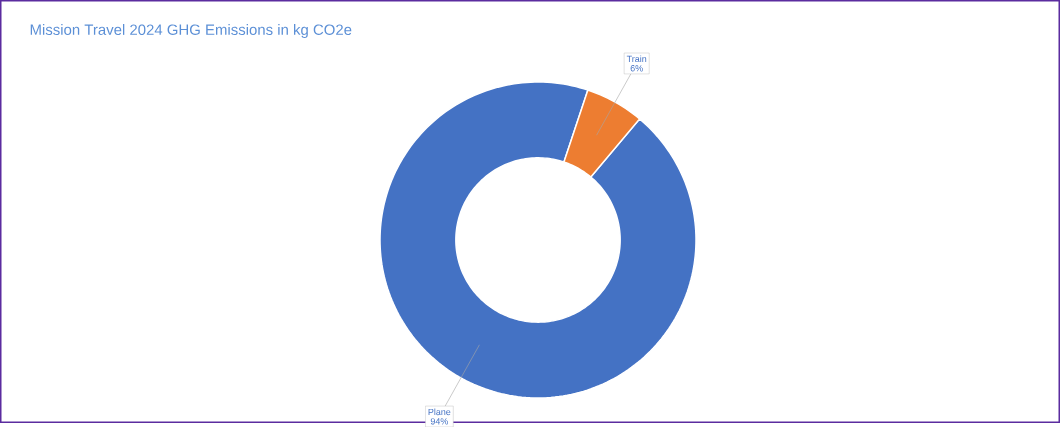  What do you see at coordinates (439, 421) in the screenshot?
I see `data-label: 94%` at bounding box center [439, 421].